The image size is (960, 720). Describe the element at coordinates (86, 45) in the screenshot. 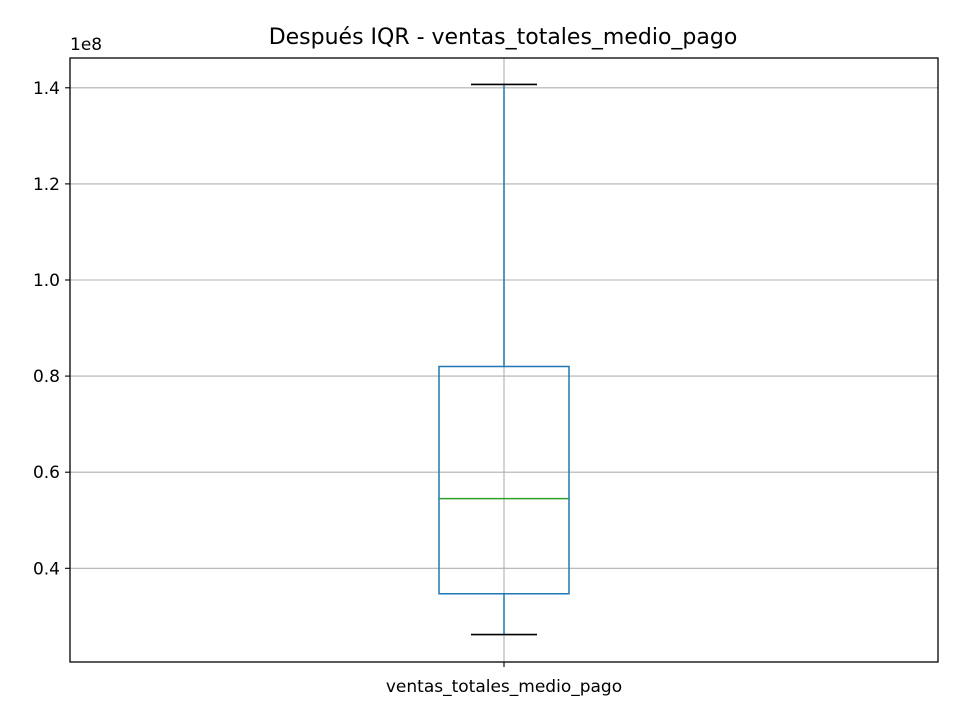

I see `y-axis-offset-label: 1e8` at that location.